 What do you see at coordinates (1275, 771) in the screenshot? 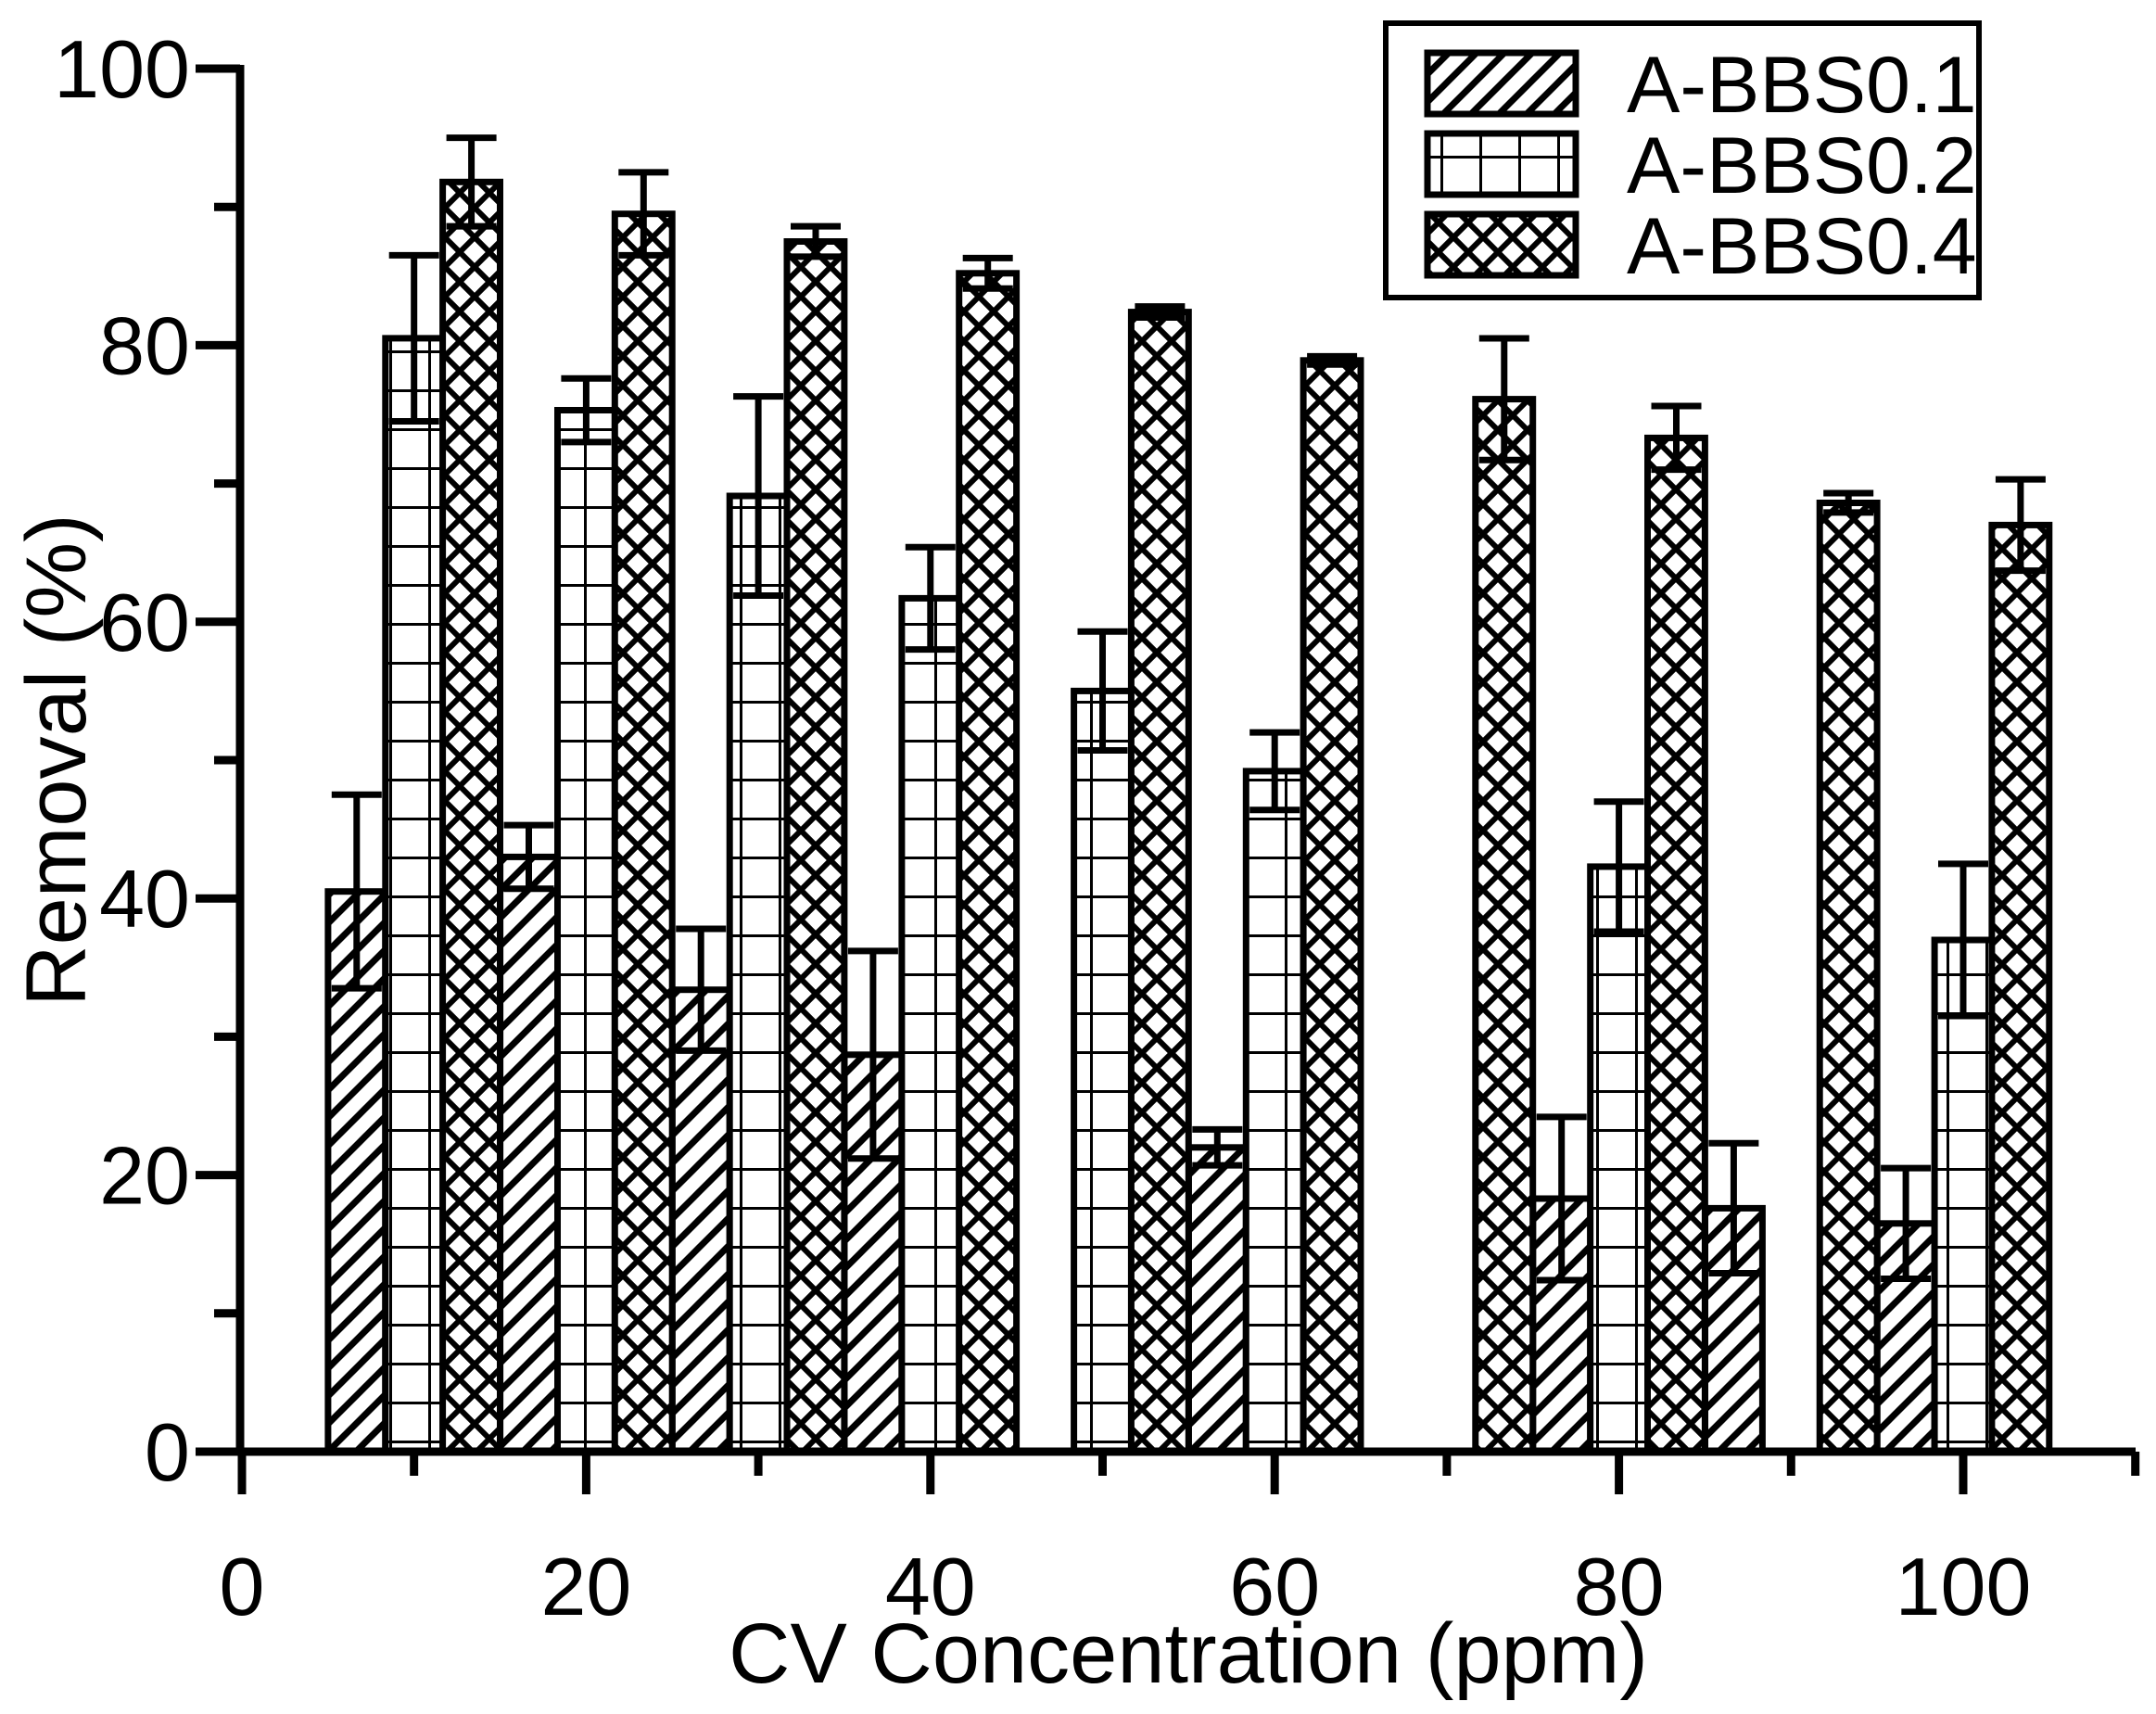
I see `error-bar-A-BBS0.2-60ppm` at bounding box center [1275, 771].